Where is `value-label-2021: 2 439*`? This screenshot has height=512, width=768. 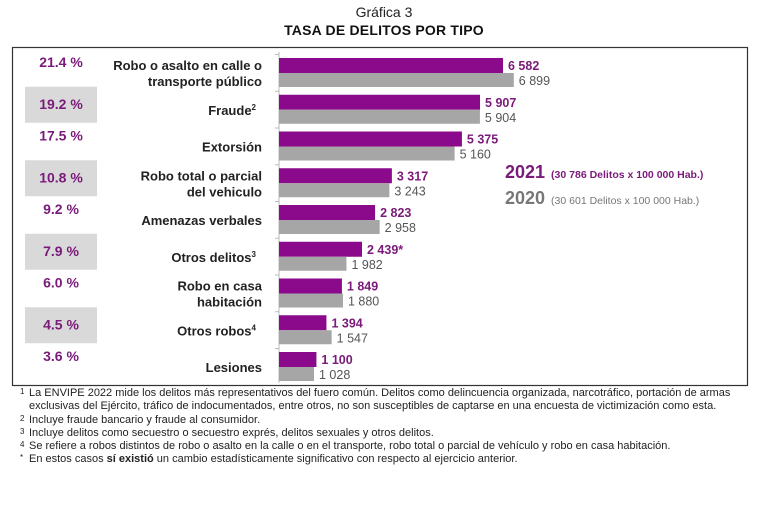 value-label-2021: 2 439* is located at coordinates (385, 250).